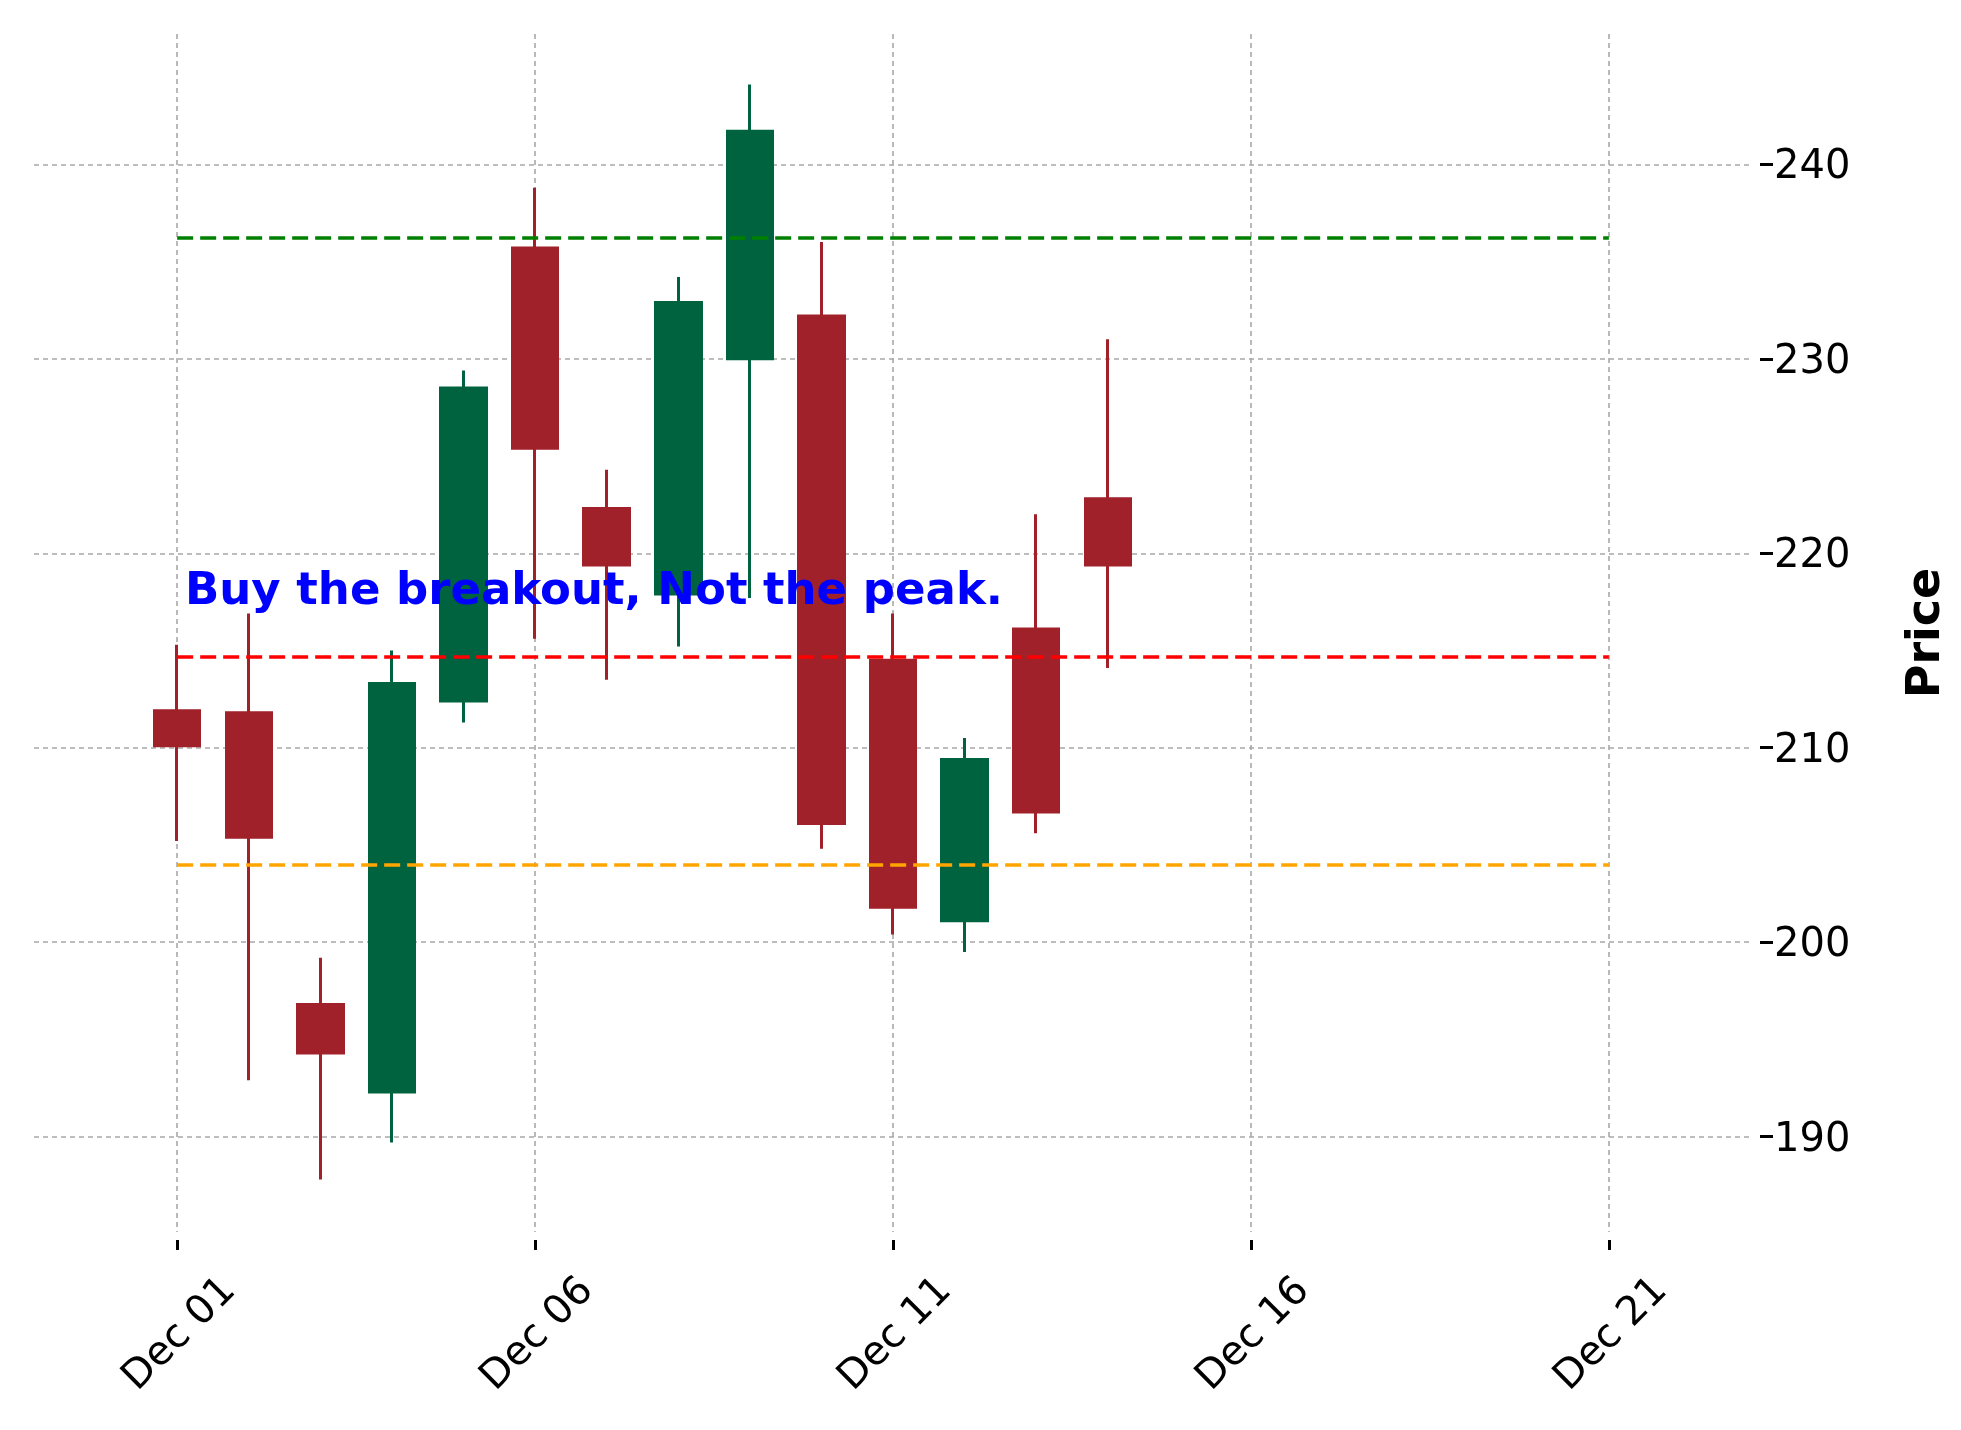 The width and height of the screenshot is (1961, 1430). I want to click on y-tick-label: 190, so click(1812, 1136).